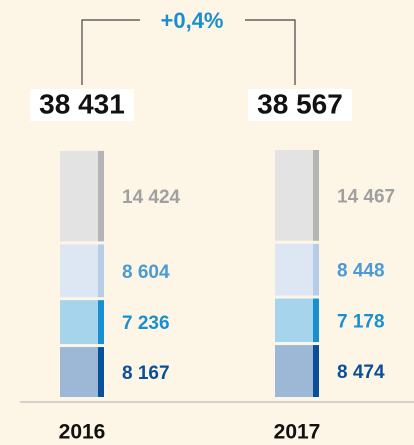 This screenshot has width=414, height=445. I want to click on value-label: 7 178, so click(361, 321).